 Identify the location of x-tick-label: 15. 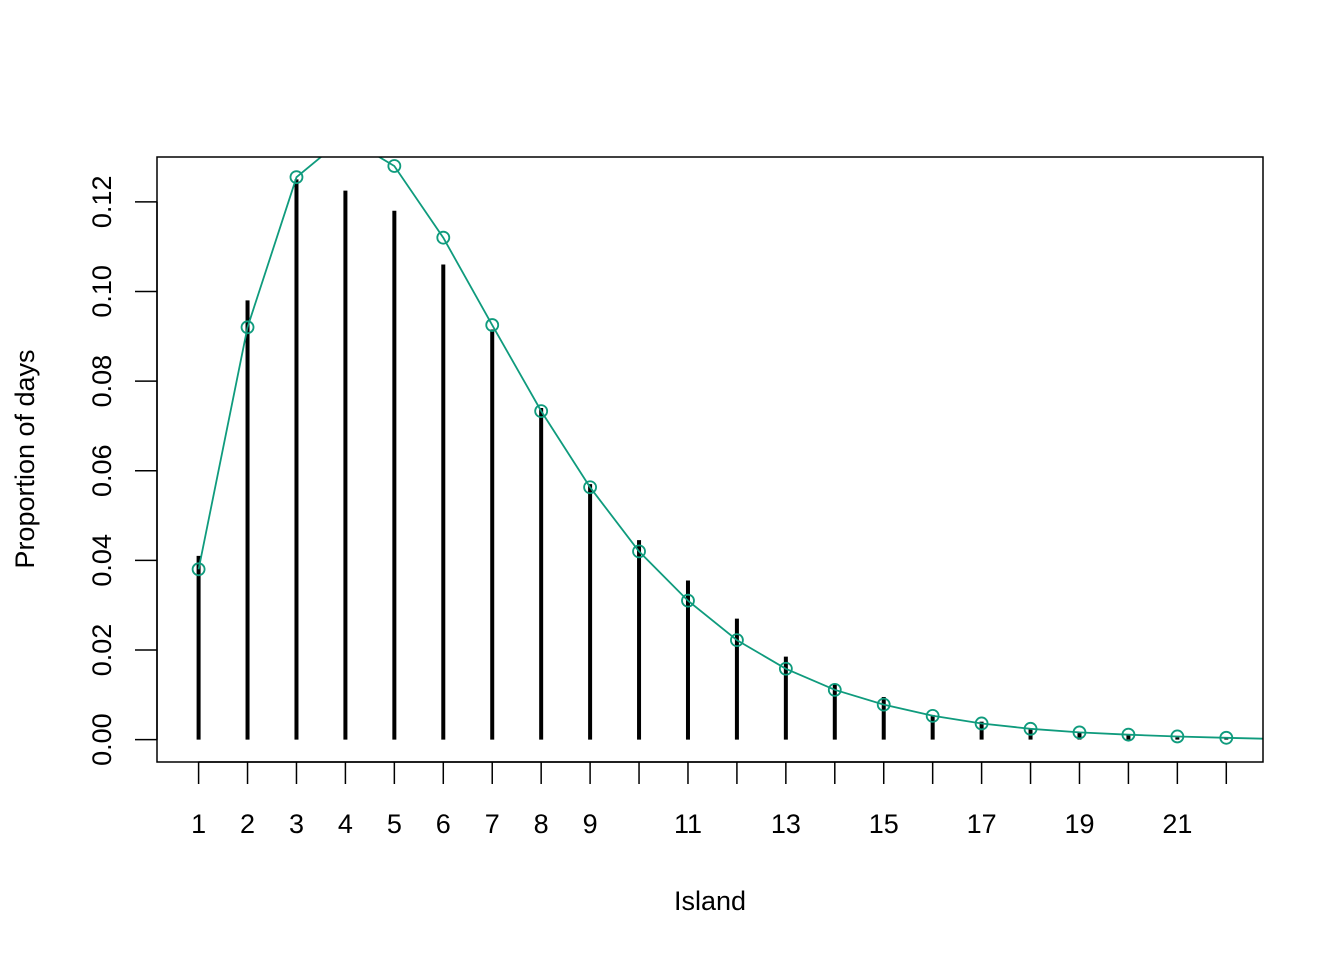
(884, 824).